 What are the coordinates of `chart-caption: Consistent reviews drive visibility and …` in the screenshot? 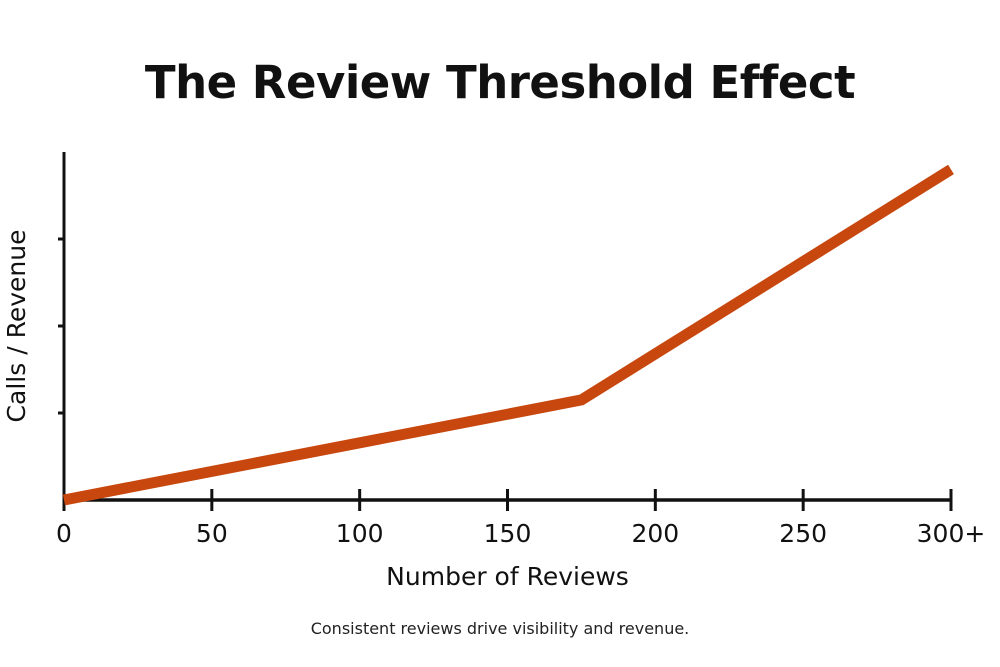 It's located at (500, 628).